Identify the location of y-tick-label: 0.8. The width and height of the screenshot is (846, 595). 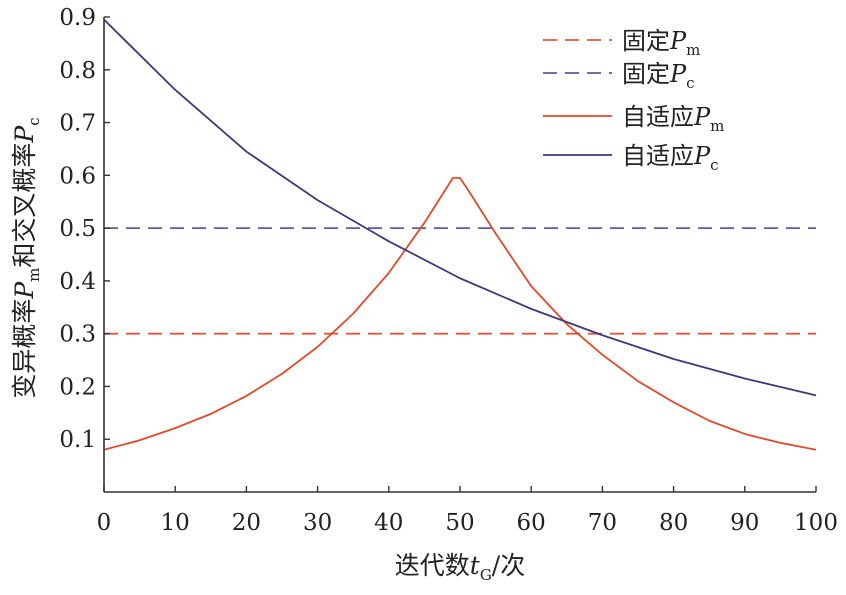
(77, 71).